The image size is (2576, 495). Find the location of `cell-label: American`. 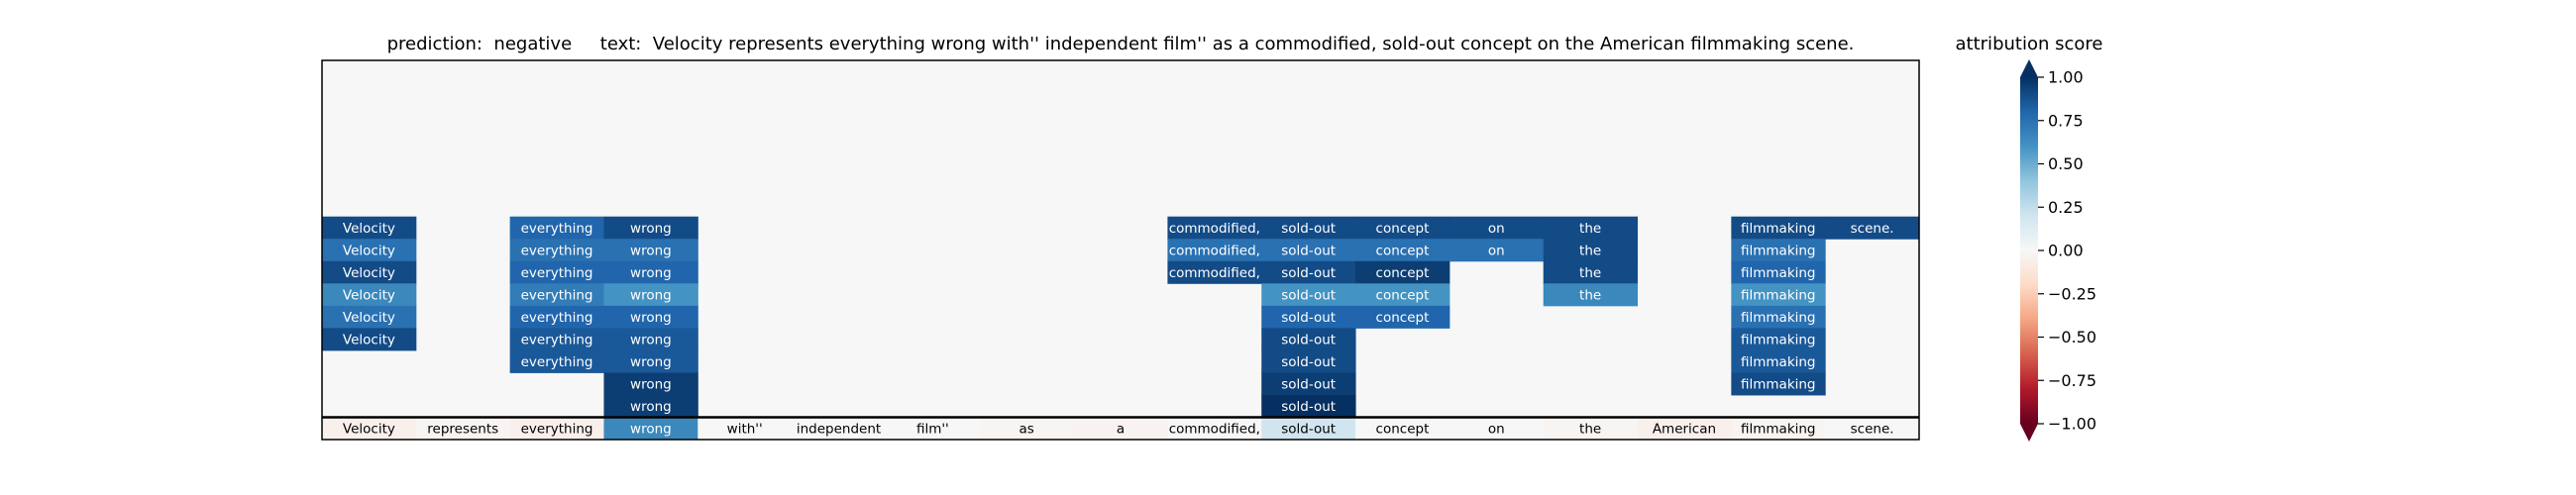

cell-label: American is located at coordinates (1684, 430).